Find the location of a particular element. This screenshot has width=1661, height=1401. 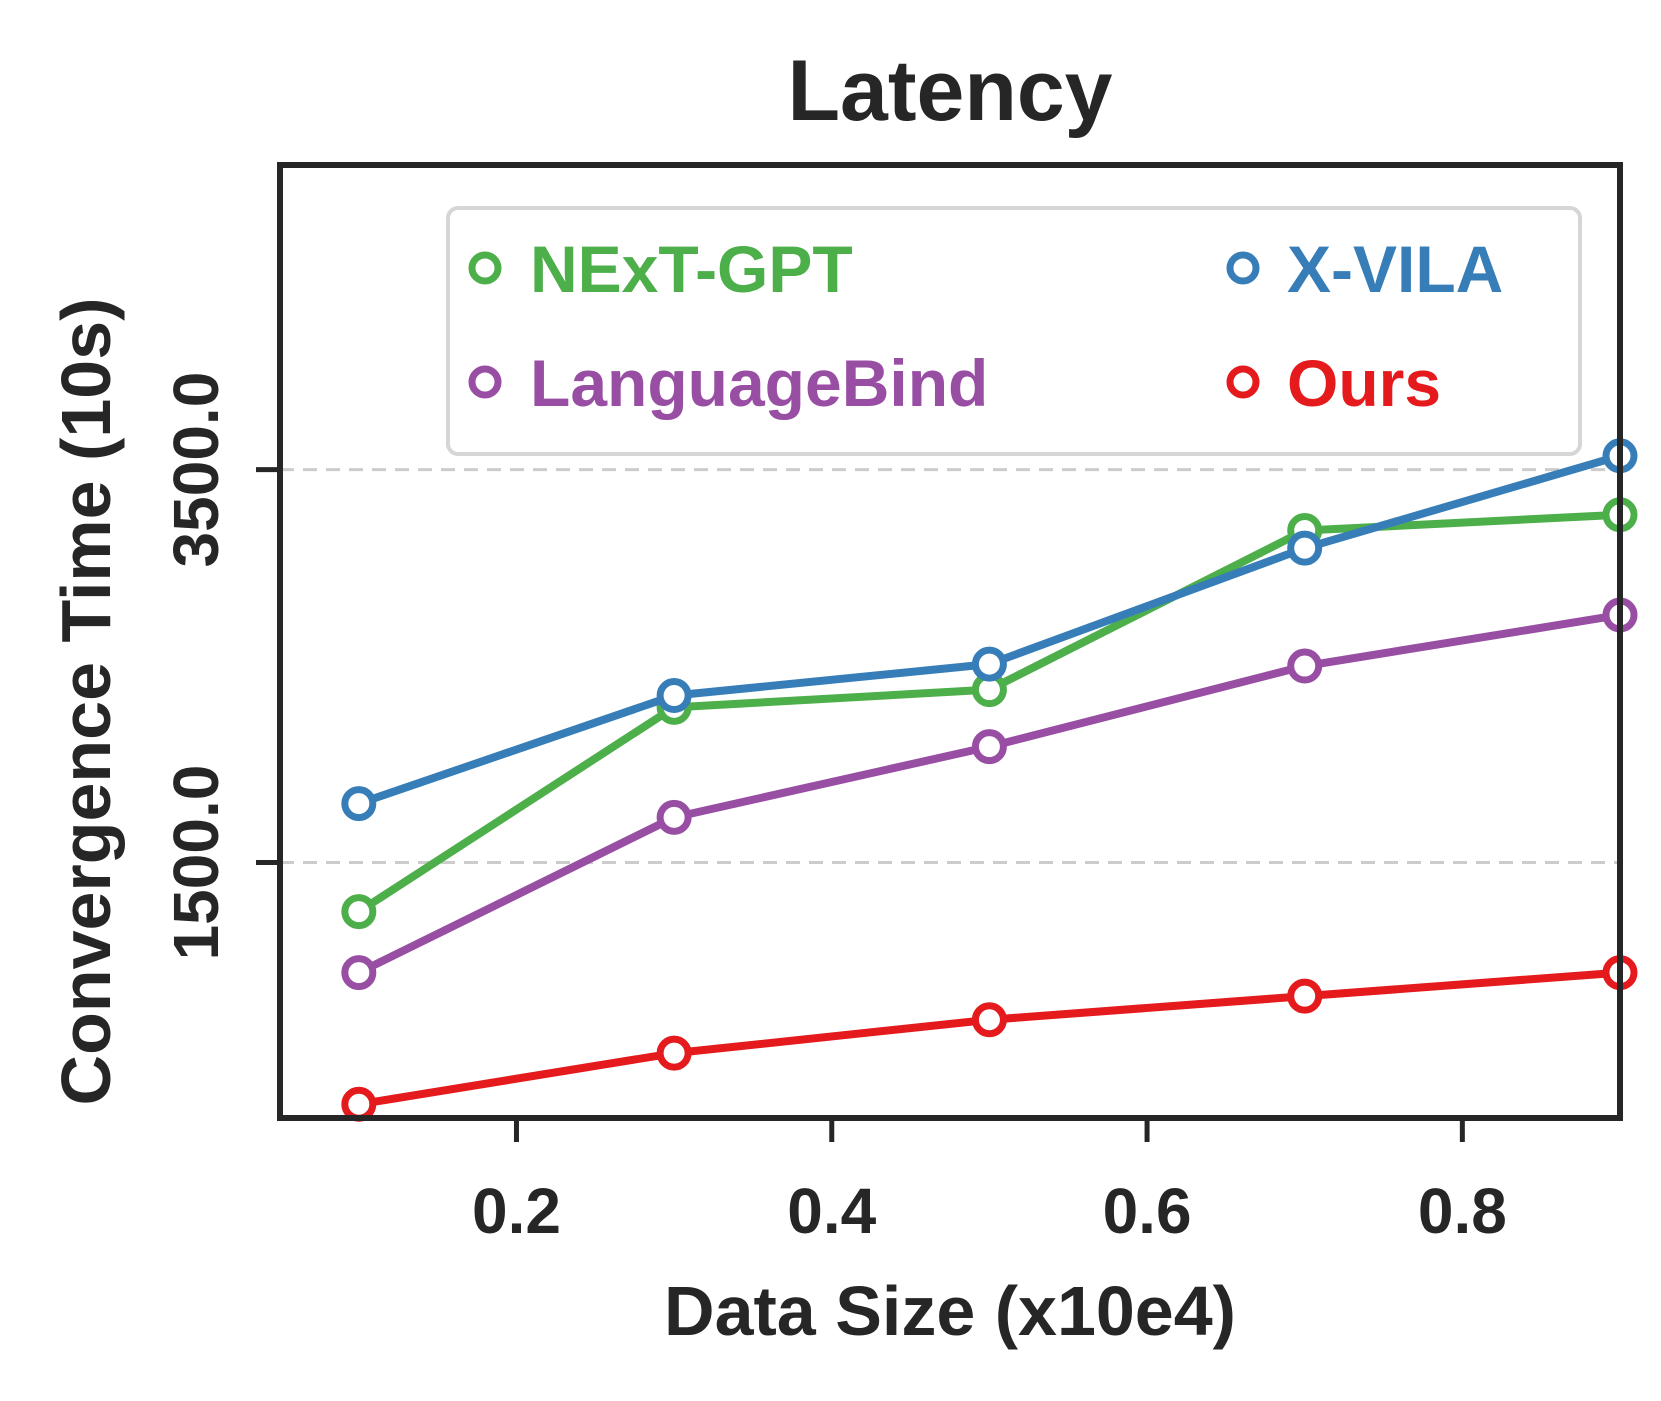

legend-label: X-VILA is located at coordinates (1395, 269).